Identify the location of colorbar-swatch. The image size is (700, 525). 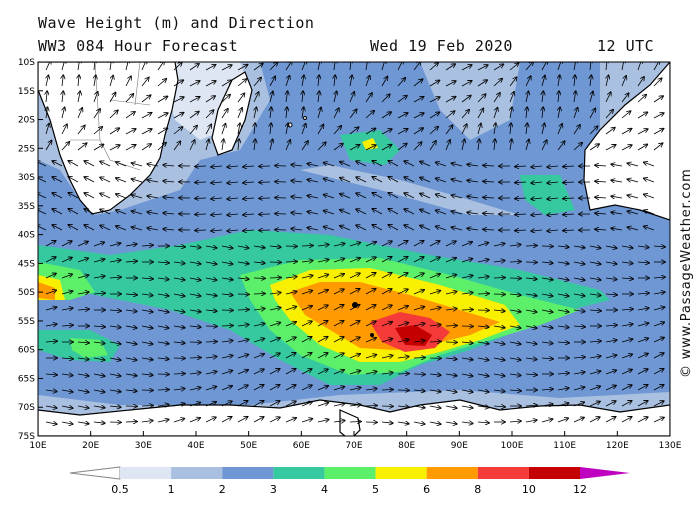
(452, 473).